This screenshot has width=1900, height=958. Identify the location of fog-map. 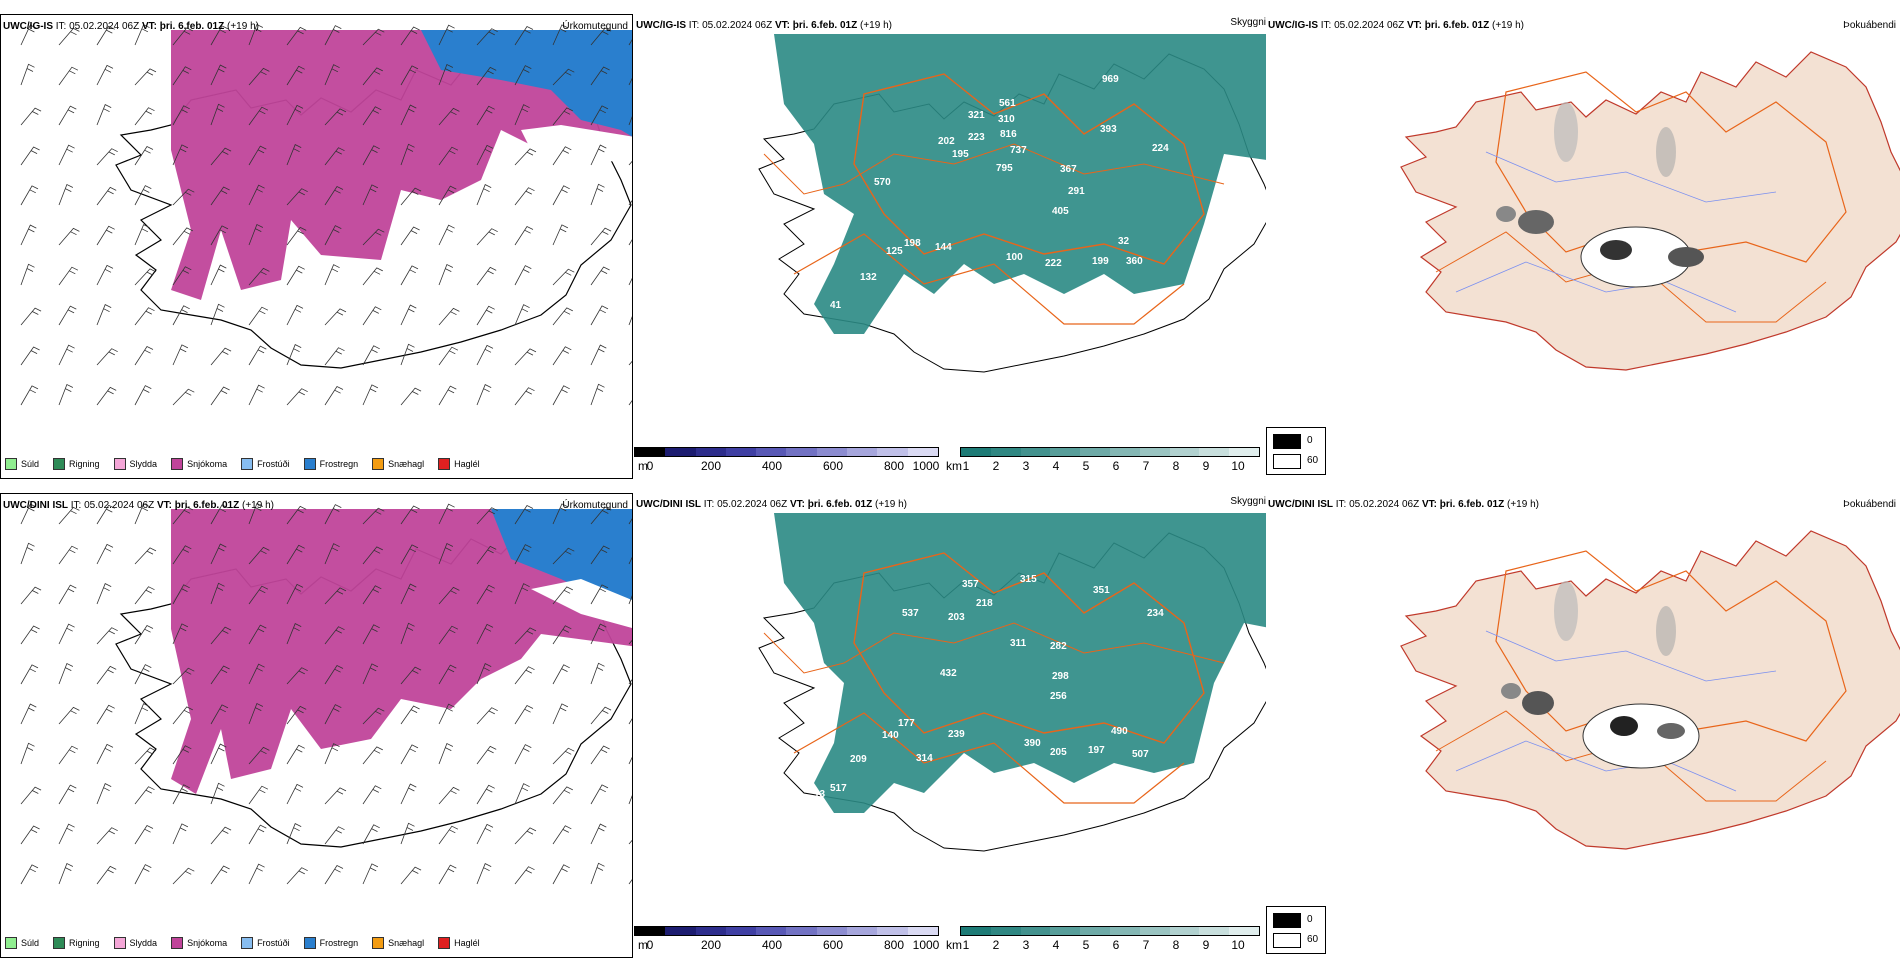
(1650, 690).